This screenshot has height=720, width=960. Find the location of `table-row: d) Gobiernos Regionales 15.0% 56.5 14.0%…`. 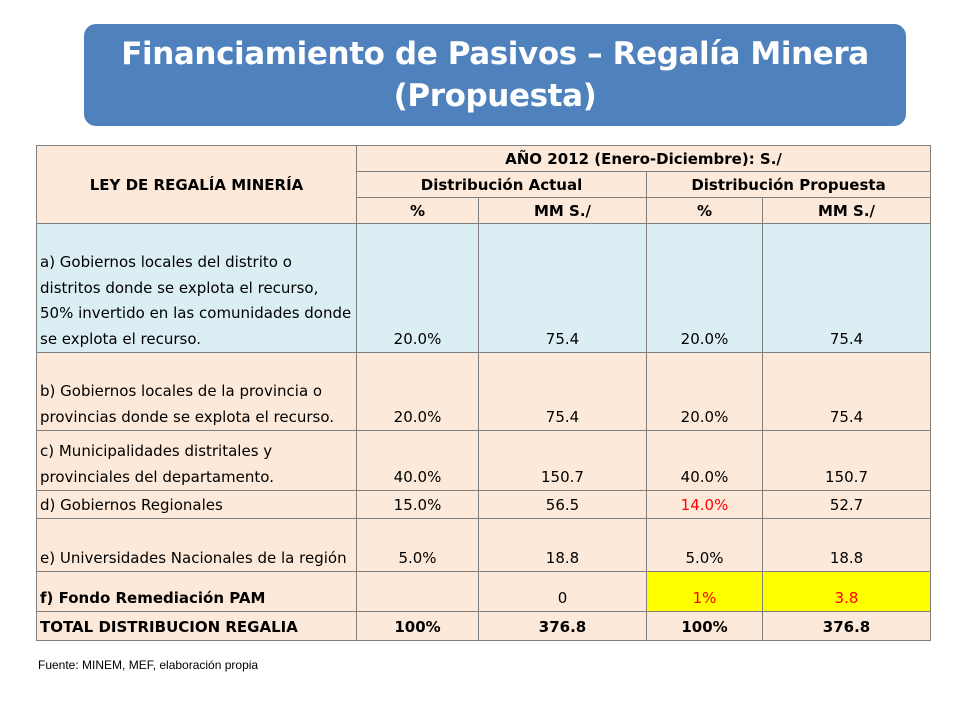

table-row: d) Gobiernos Regionales 15.0% 56.5 14.0%… is located at coordinates (484, 504).